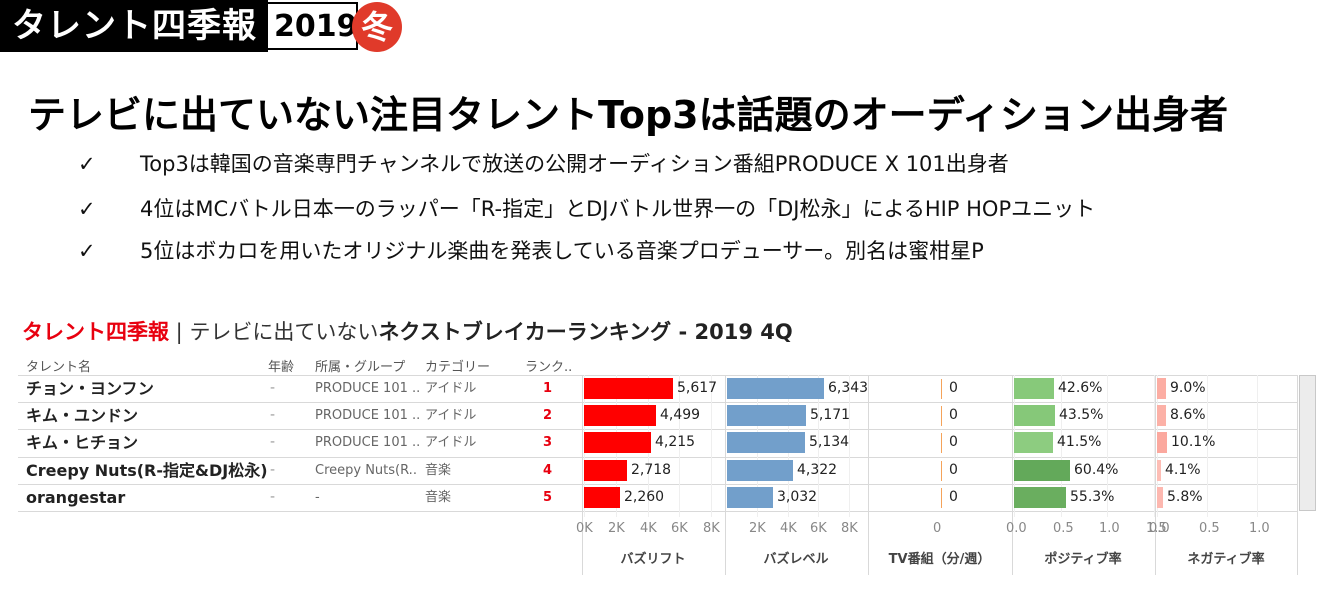  I want to click on buzz-level-value-label: 6,343, so click(848, 388).